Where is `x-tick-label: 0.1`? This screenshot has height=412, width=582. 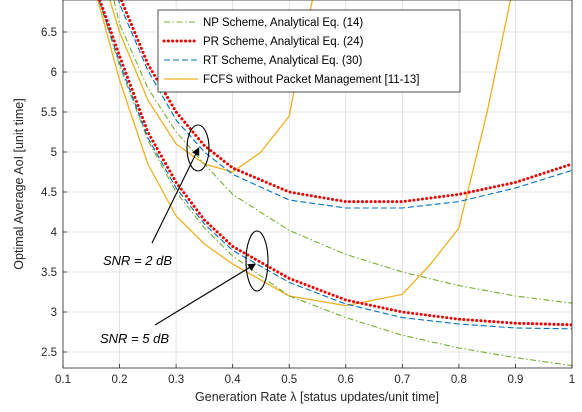
x-tick-label: 0.1 is located at coordinates (63, 380).